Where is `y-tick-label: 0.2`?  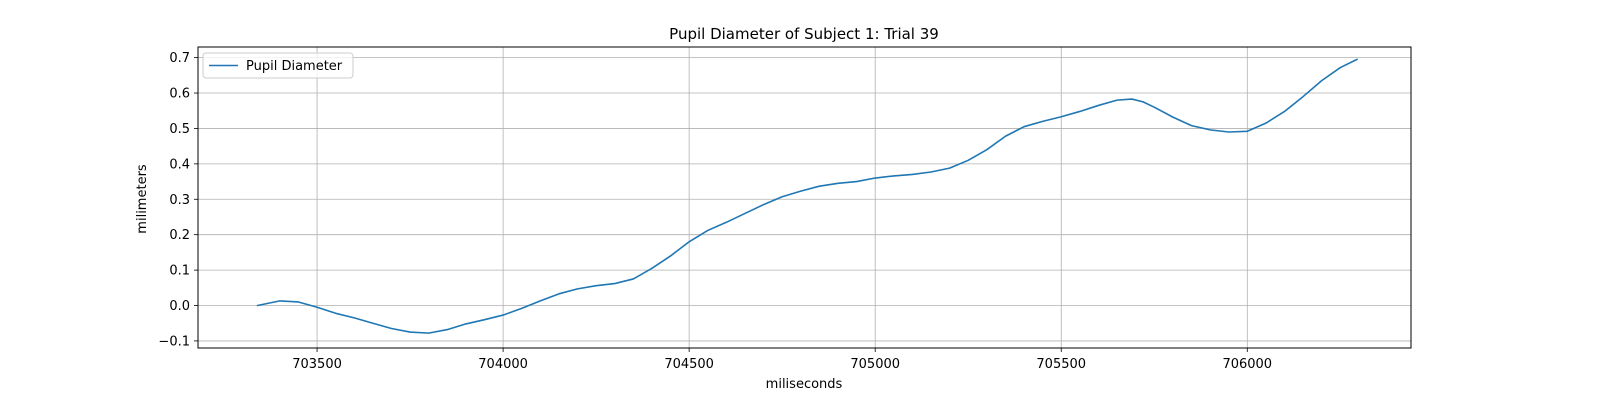
y-tick-label: 0.2 is located at coordinates (179, 235).